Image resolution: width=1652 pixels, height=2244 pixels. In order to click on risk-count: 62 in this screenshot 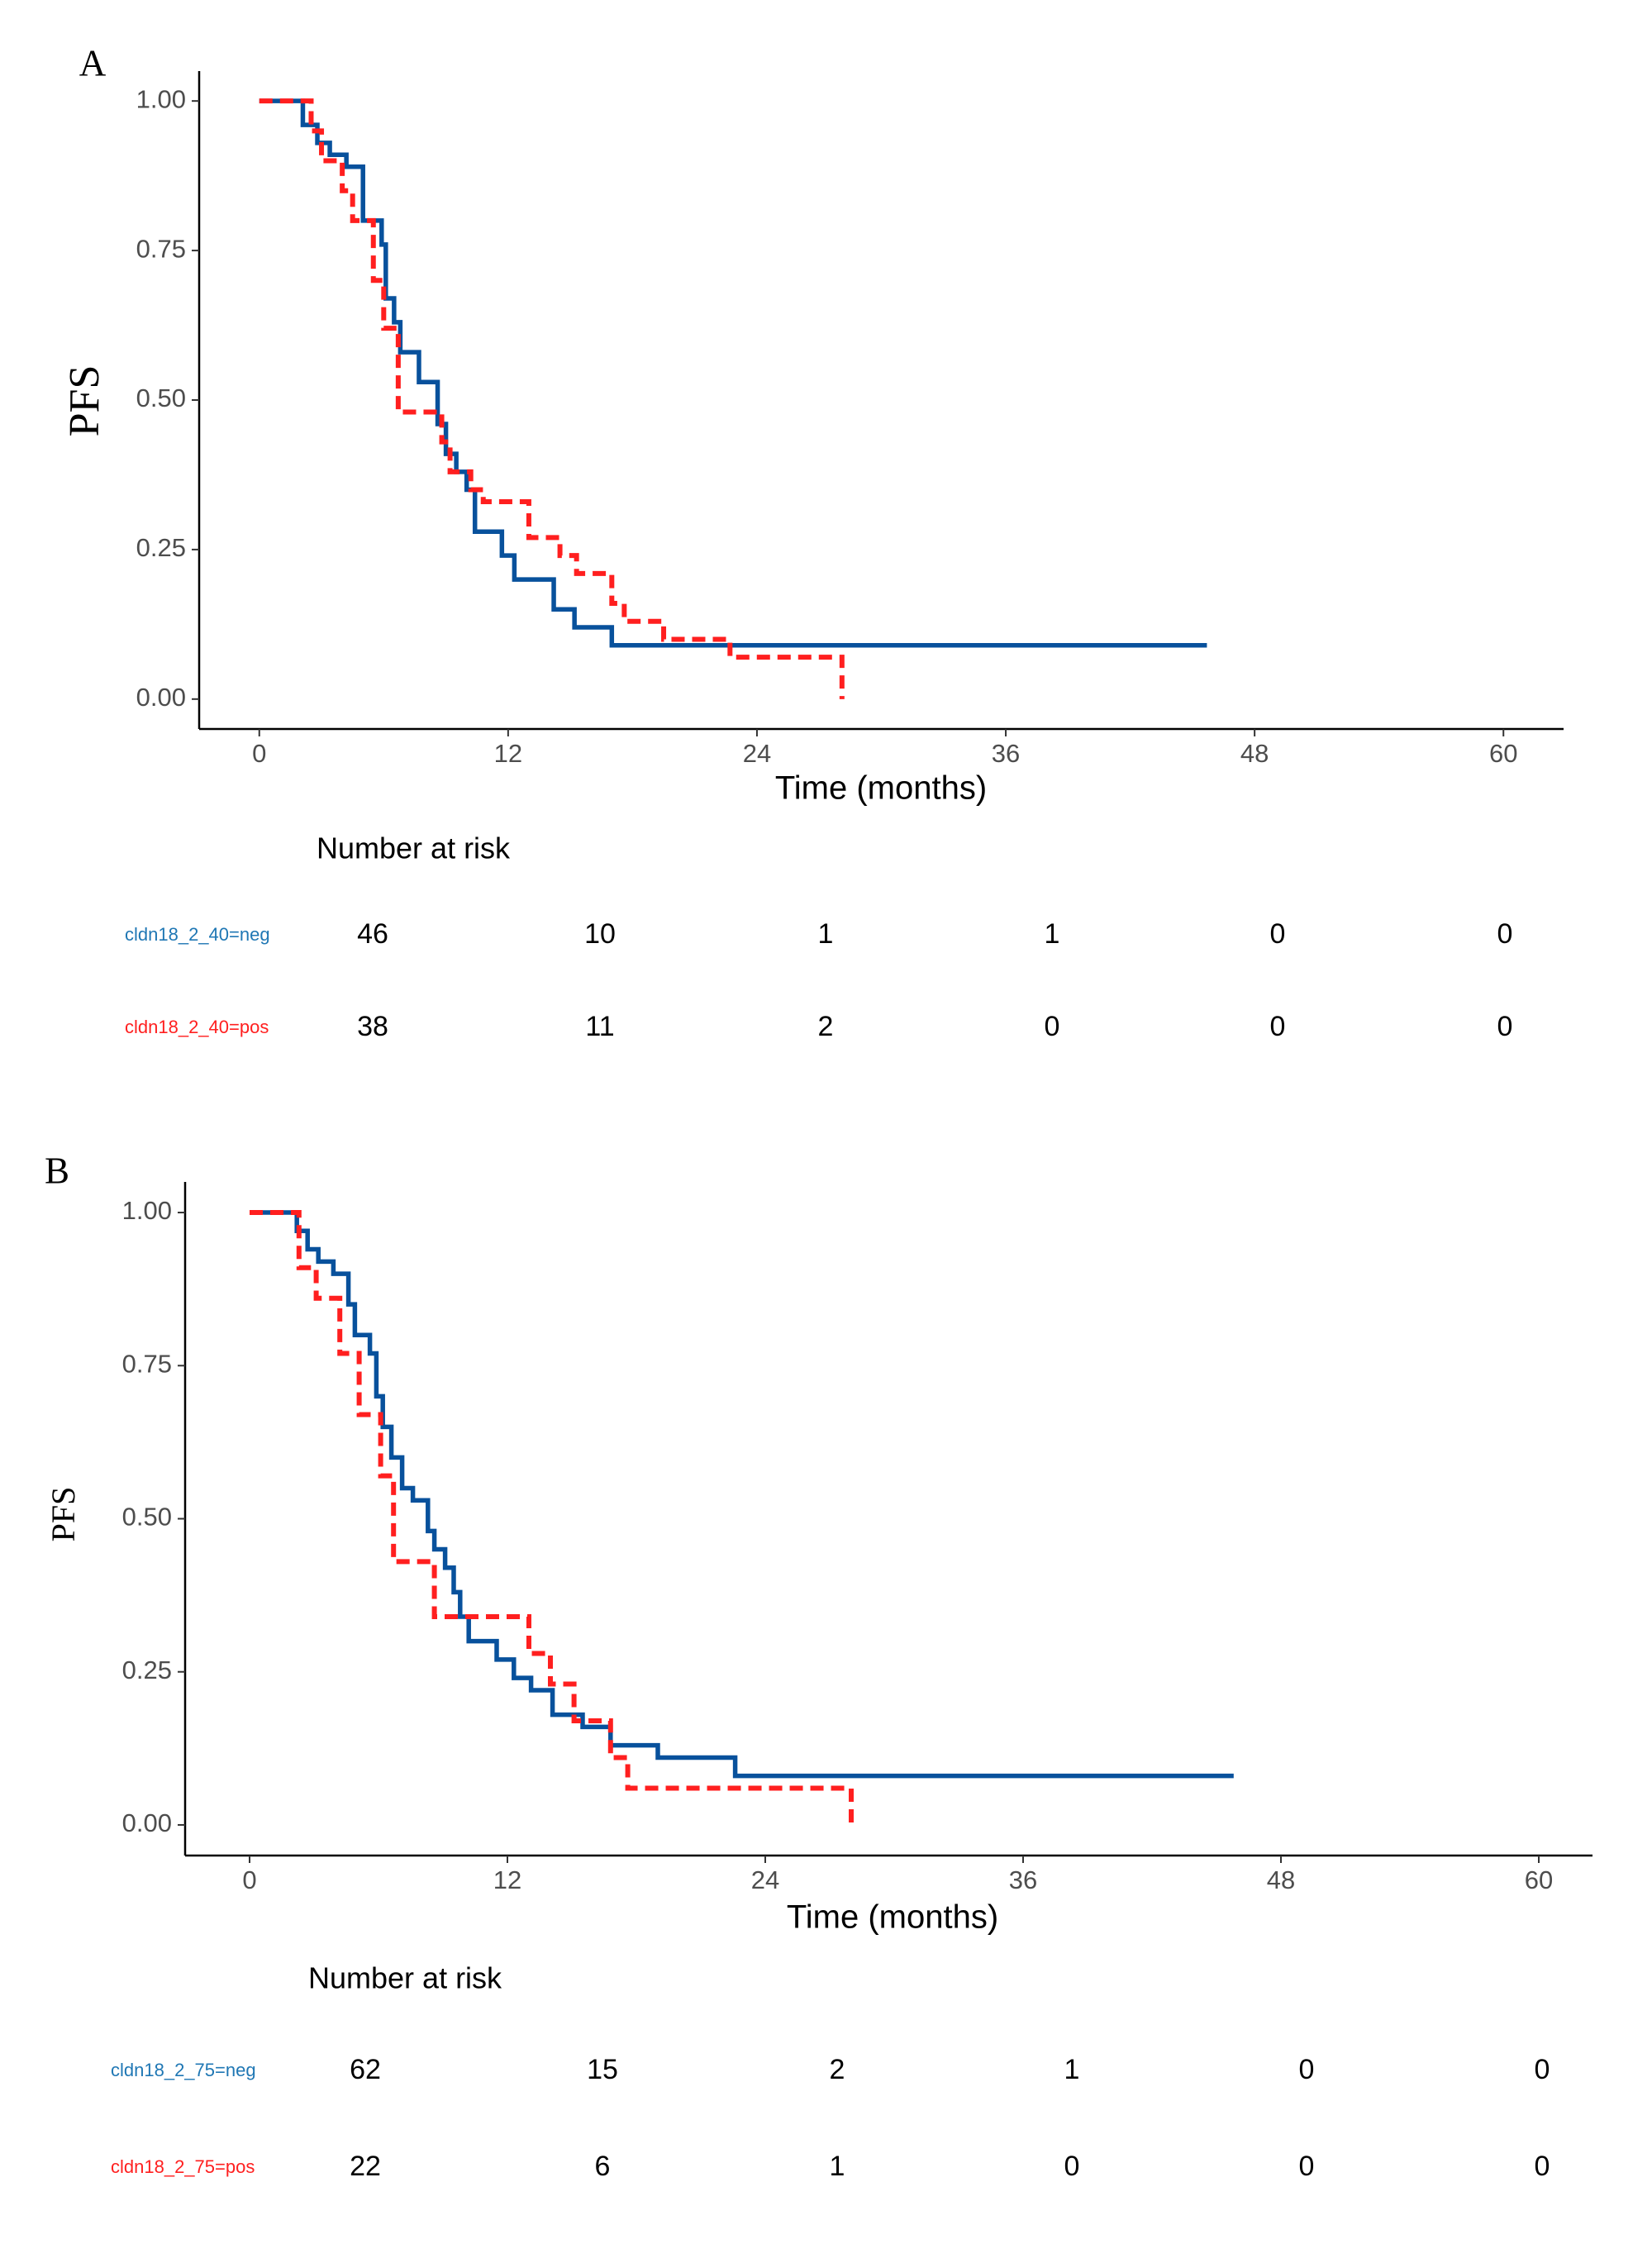, I will do `click(365, 2069)`.